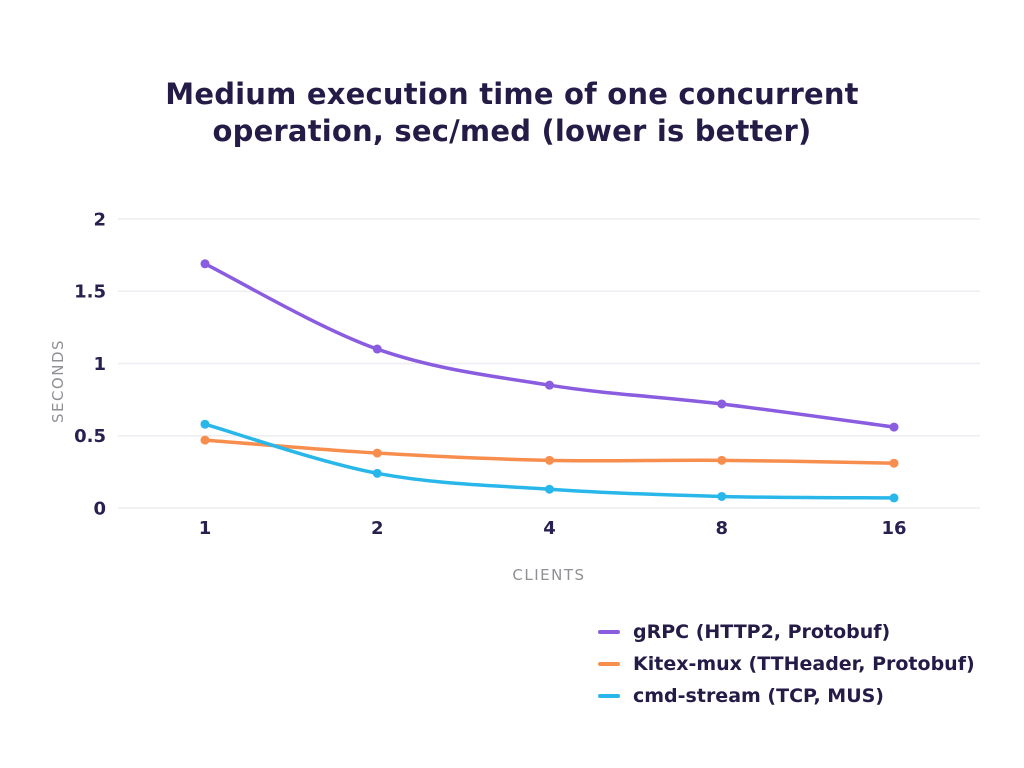 This screenshot has width=1024, height=768. I want to click on x-axis-title: CLIENTS, so click(549, 575).